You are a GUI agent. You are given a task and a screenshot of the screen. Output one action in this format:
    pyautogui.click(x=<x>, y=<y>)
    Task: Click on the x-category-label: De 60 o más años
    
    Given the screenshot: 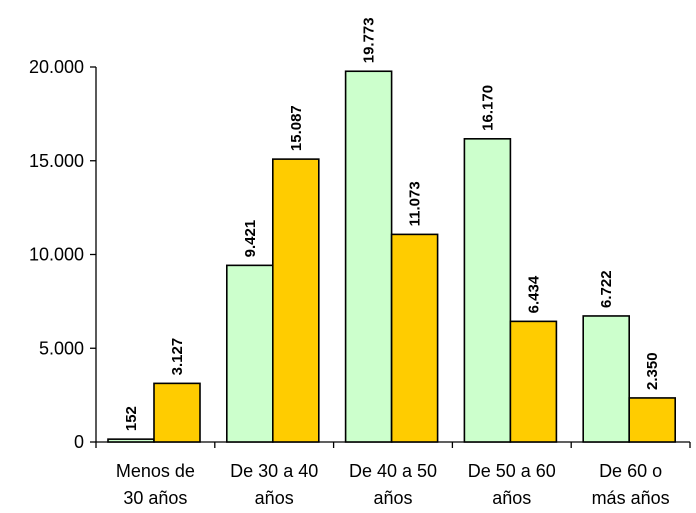 What is the action you would take?
    pyautogui.click(x=631, y=484)
    